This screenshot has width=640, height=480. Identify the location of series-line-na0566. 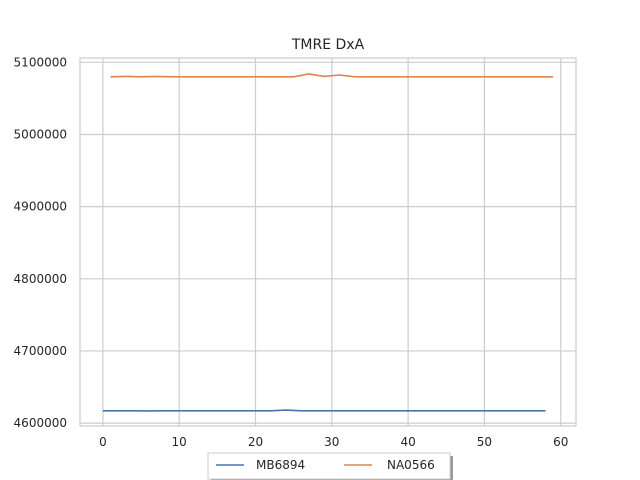
(332, 75).